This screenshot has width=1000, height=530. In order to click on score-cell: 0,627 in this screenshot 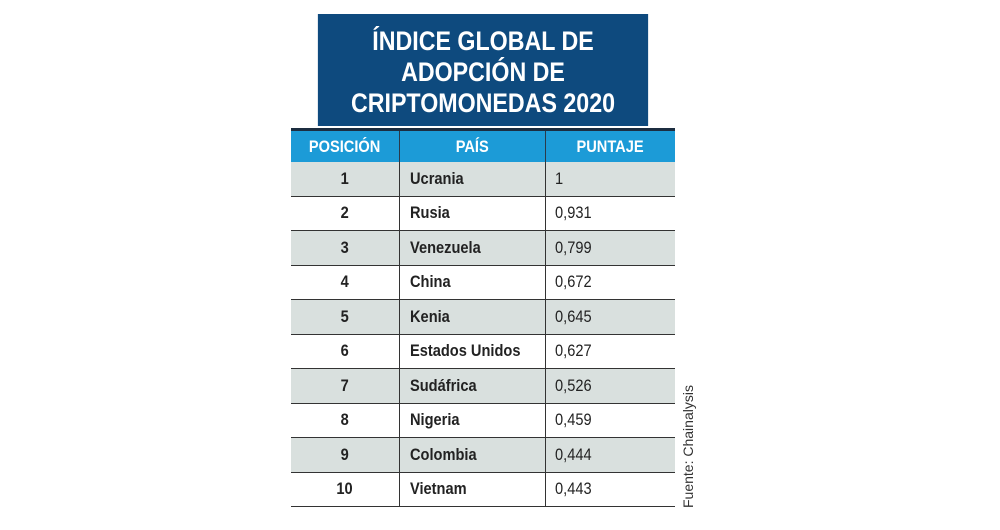, I will do `click(609, 351)`.